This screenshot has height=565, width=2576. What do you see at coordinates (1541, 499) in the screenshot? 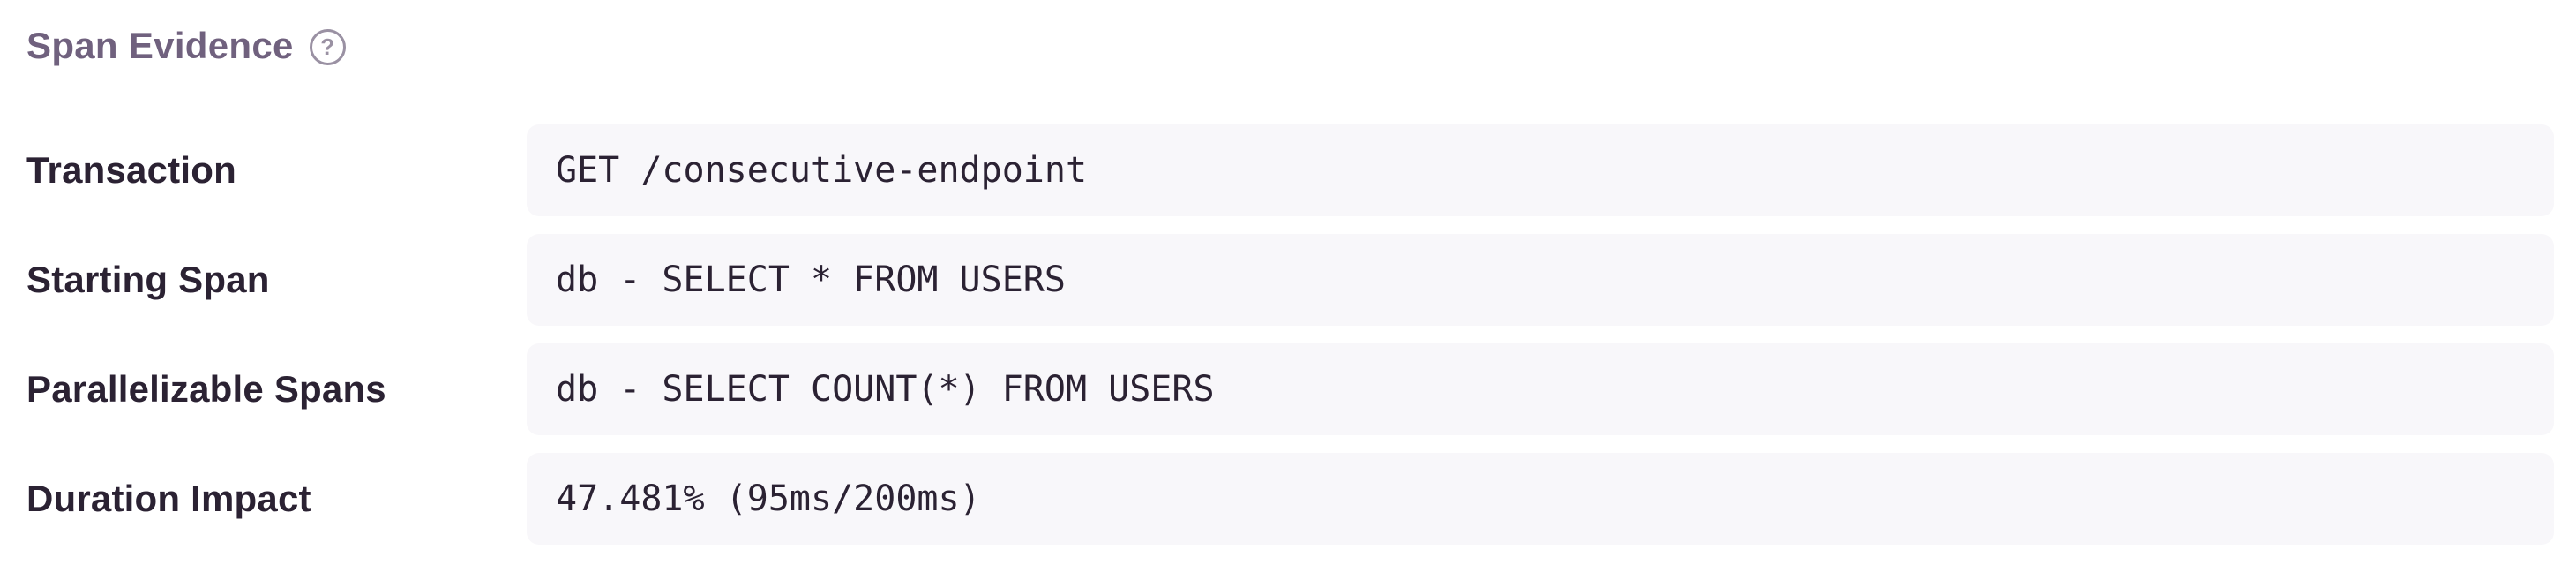
I see `row-value-duration-impact: 47.481% (95ms/200ms)` at bounding box center [1541, 499].